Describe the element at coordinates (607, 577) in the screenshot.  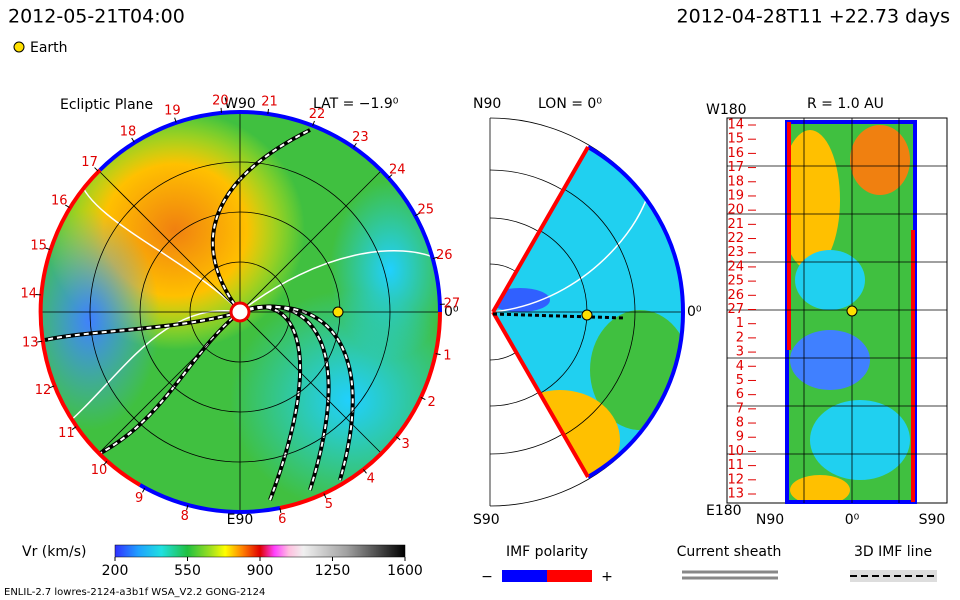
I see `imf-plus: +` at that location.